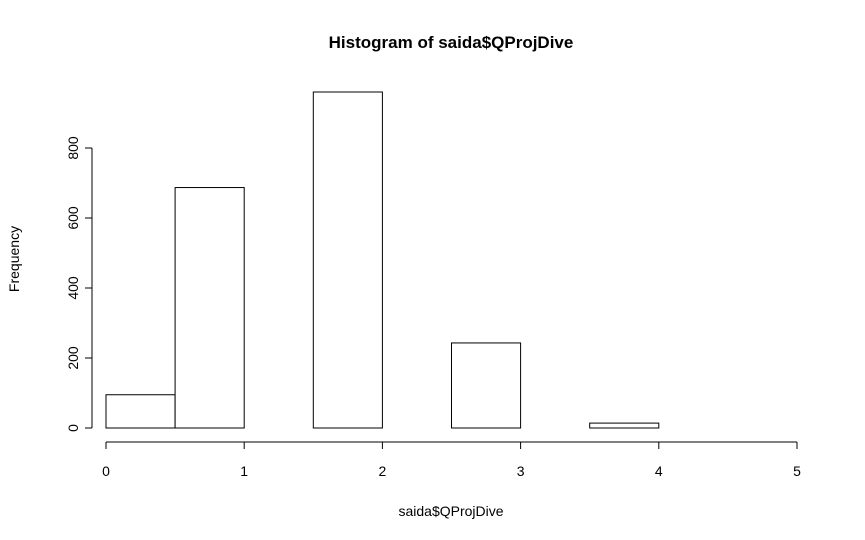 The width and height of the screenshot is (865, 540). I want to click on x-tick-label-4: 4, so click(659, 471).